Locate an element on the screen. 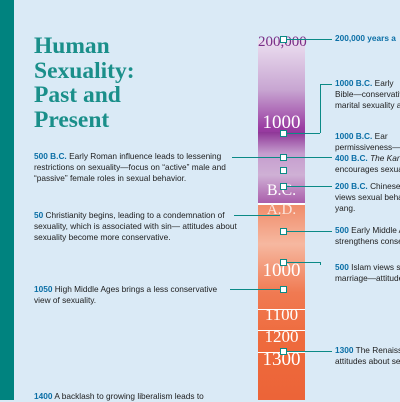 Image resolution: width=400 pixels, height=402 pixels. entry-year: 1400 is located at coordinates (43, 396).